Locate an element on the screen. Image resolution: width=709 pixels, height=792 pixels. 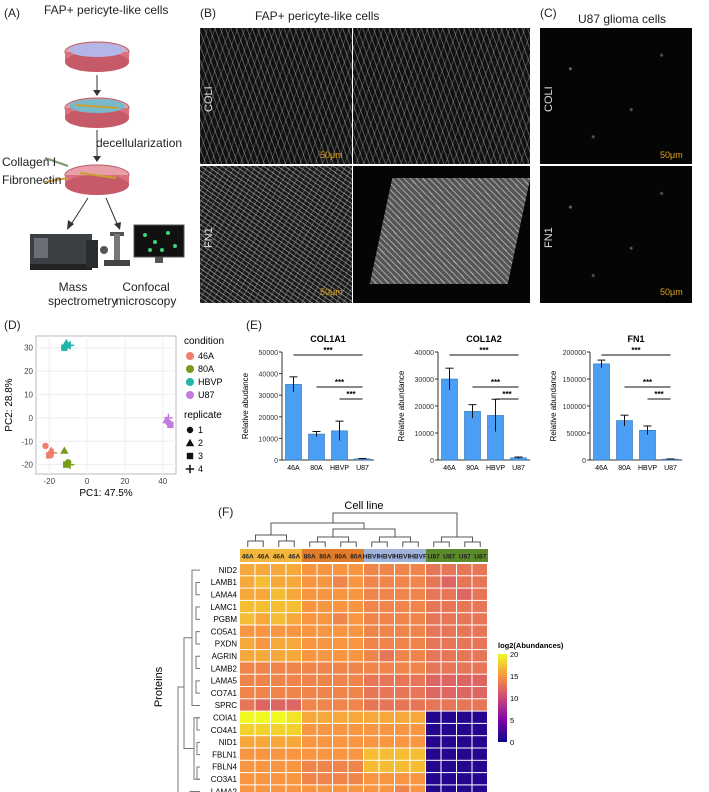
panel-c-label: (C) is located at coordinates (548, 13).